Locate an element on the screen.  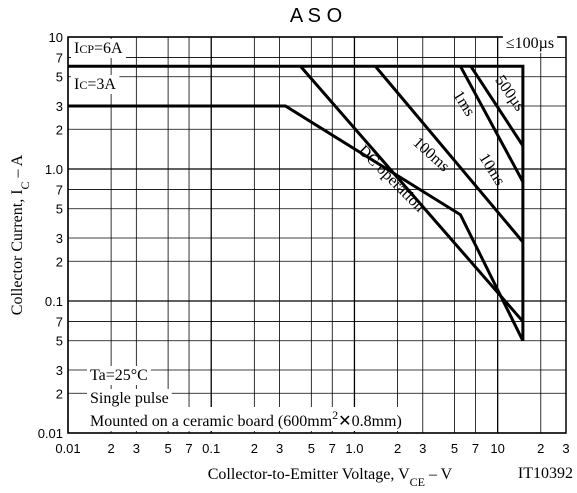
y-axis-label-part: Collector Current, I is located at coordinates (17, 252).